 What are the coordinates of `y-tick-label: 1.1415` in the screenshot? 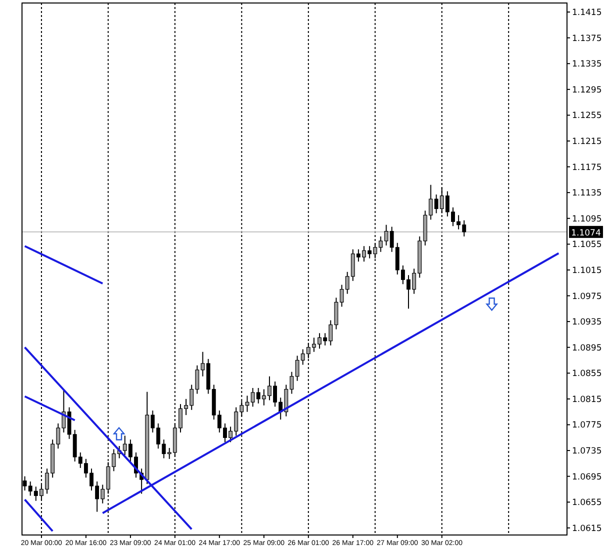 It's located at (587, 13).